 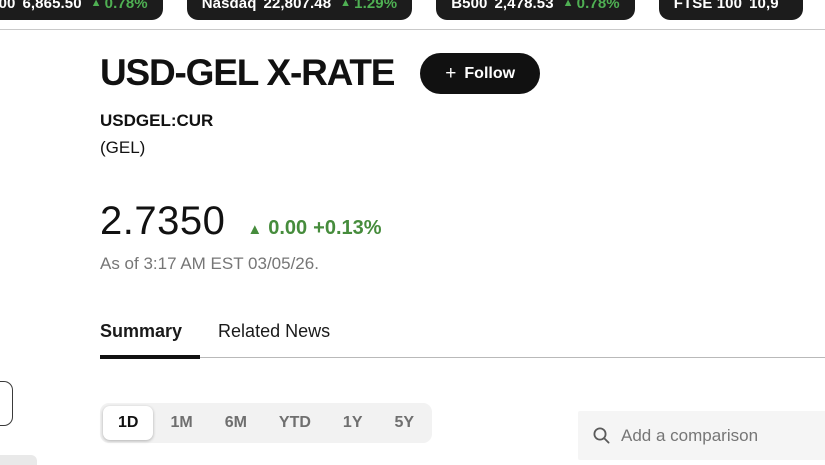 What do you see at coordinates (601, 435) in the screenshot?
I see `search-icon` at bounding box center [601, 435].